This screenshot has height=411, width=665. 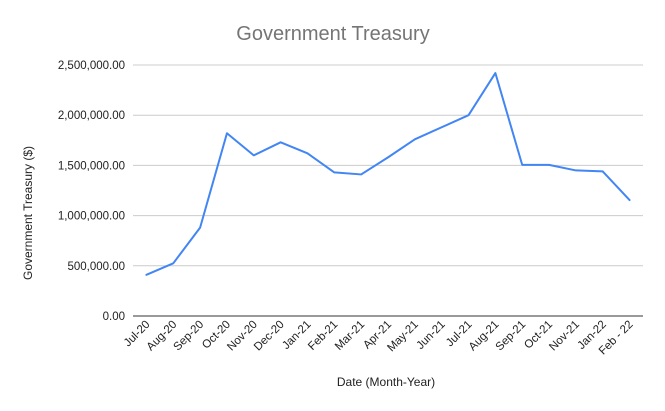 What do you see at coordinates (269, 336) in the screenshot?
I see `x-tick-label: Dec-20` at bounding box center [269, 336].